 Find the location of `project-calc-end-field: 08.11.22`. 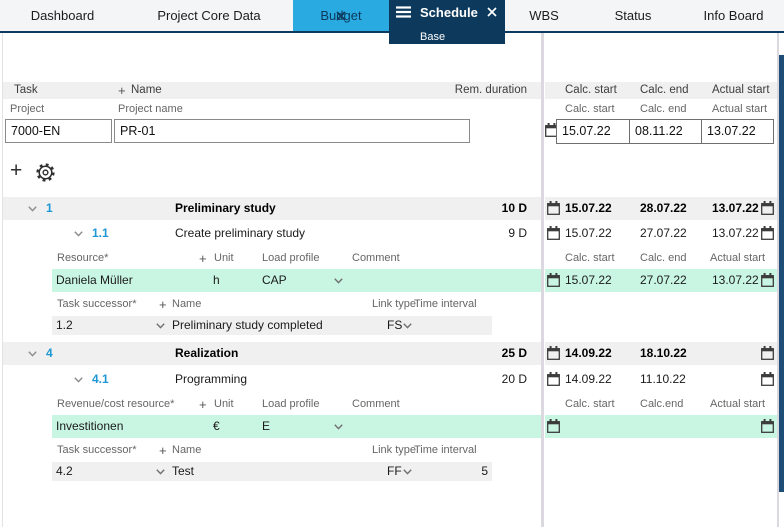

project-calc-end-field: 08.11.22 is located at coordinates (665, 131).